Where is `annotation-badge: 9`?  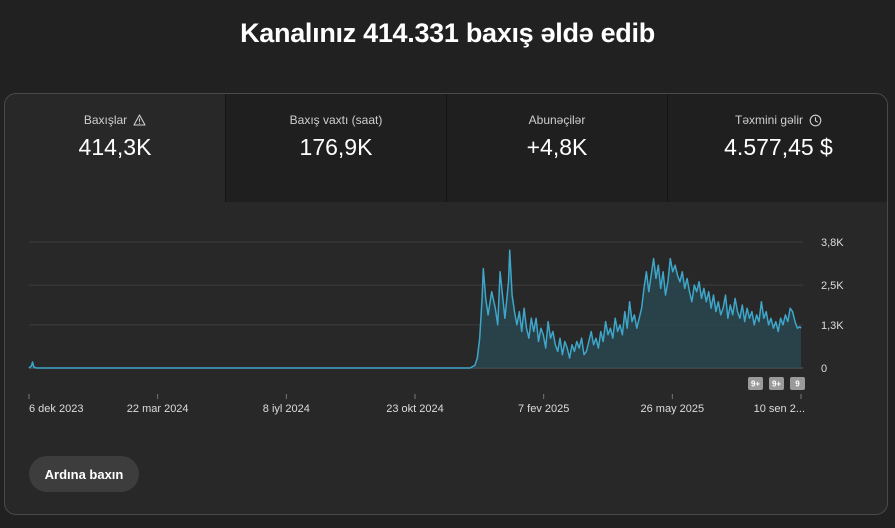 annotation-badge: 9 is located at coordinates (797, 383).